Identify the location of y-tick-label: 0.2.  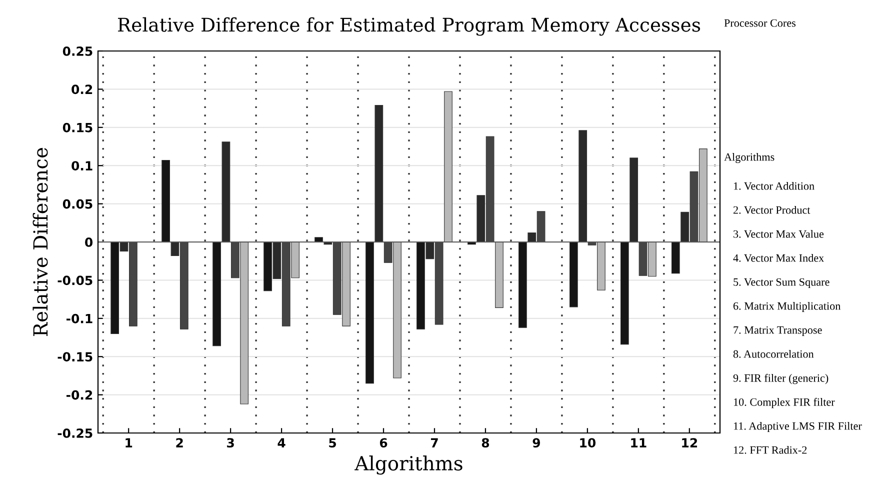
(82, 89).